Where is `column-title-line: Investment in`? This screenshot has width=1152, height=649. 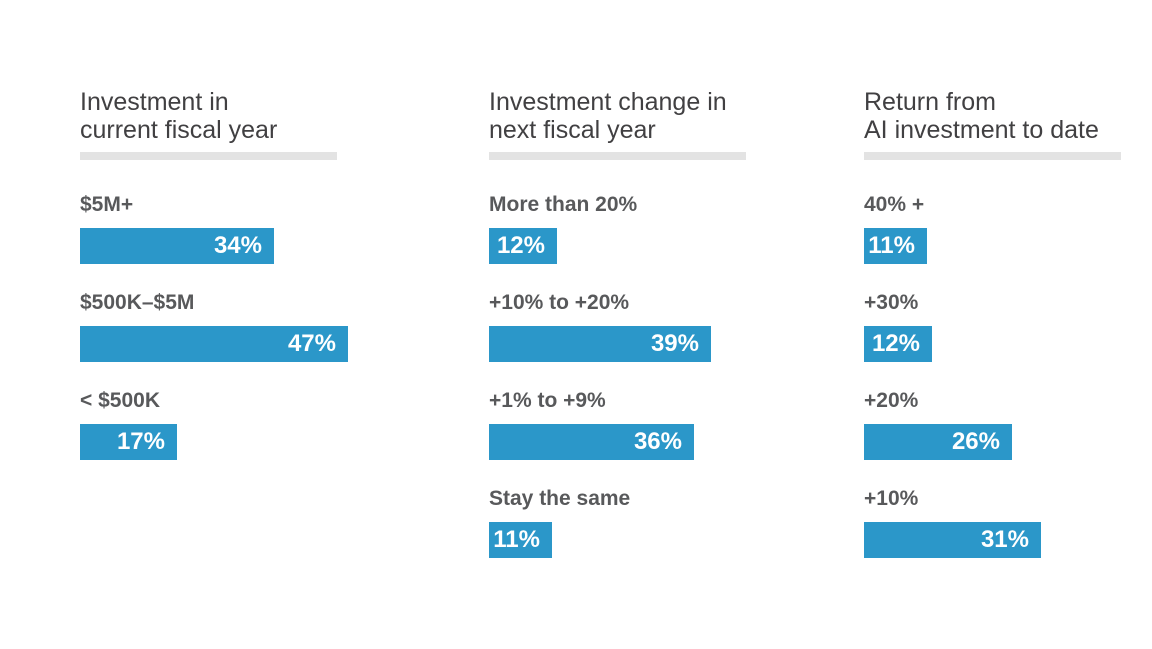 column-title-line: Investment in is located at coordinates (154, 102).